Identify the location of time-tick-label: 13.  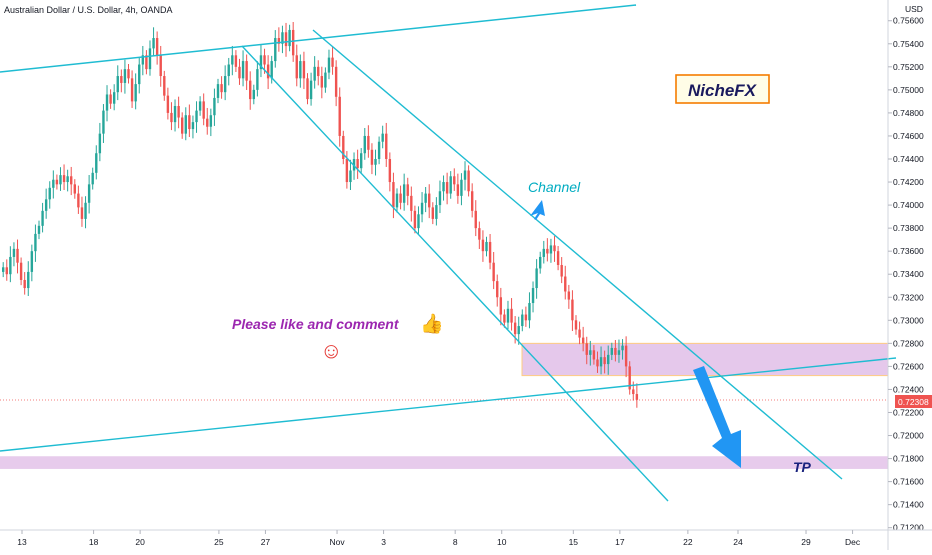
(22, 542).